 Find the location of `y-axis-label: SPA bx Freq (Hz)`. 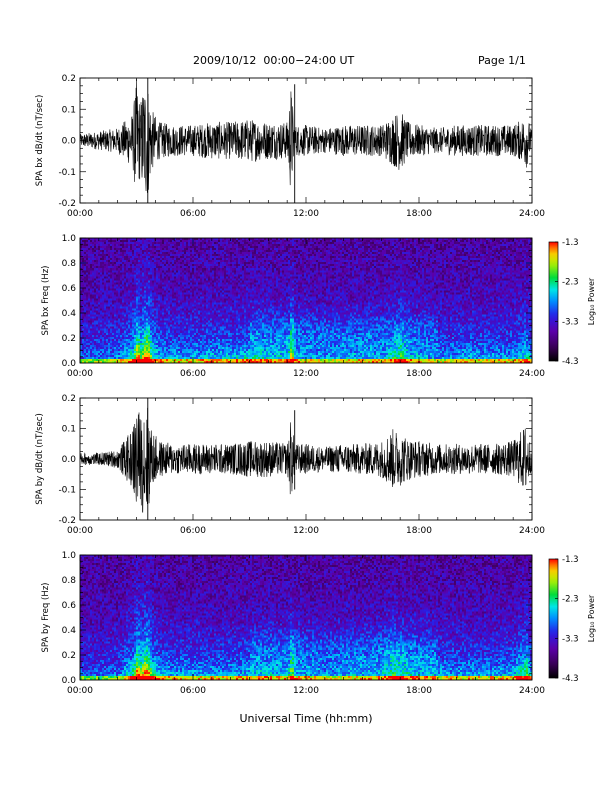

y-axis-label: SPA bx Freq (Hz) is located at coordinates (46, 300).